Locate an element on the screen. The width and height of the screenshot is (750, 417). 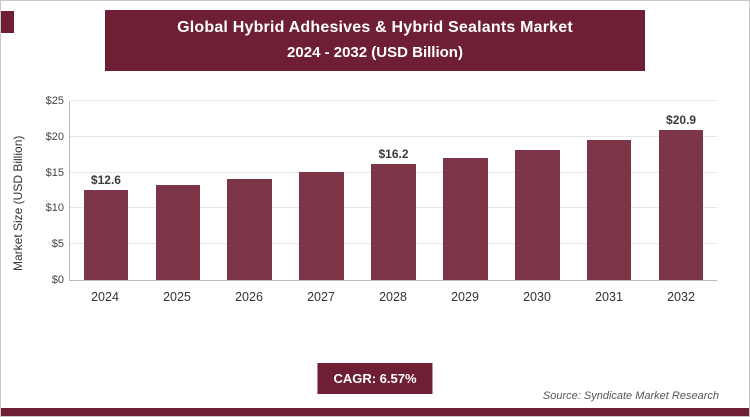
bar-2029 is located at coordinates (465, 218).